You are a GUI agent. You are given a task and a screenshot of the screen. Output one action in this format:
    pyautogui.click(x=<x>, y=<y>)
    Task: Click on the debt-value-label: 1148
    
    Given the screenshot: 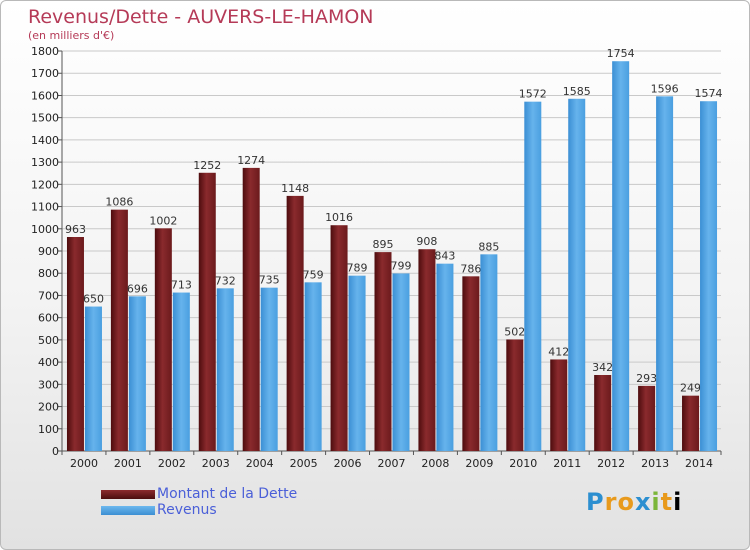 What is the action you would take?
    pyautogui.click(x=295, y=188)
    